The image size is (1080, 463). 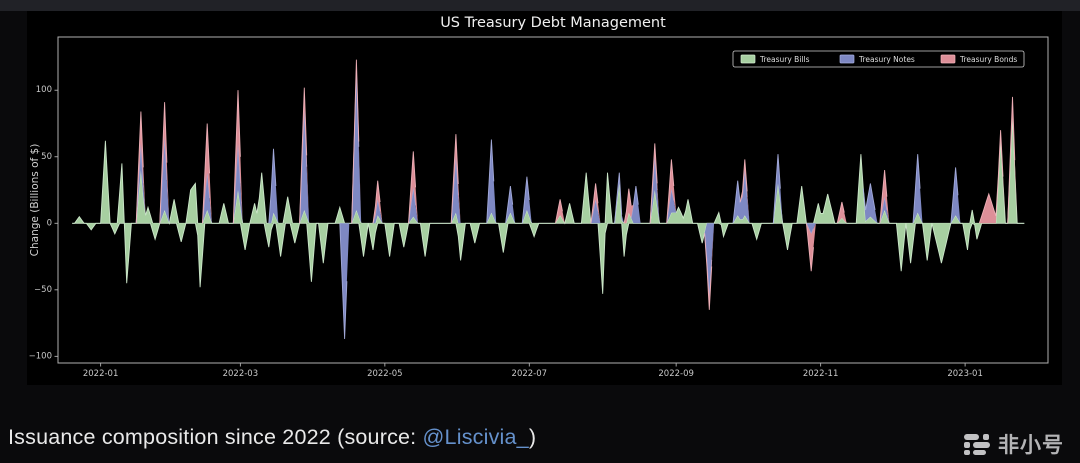 What do you see at coordinates (988, 59) in the screenshot?
I see `legend-label-bonds: Treasury Bonds` at bounding box center [988, 59].